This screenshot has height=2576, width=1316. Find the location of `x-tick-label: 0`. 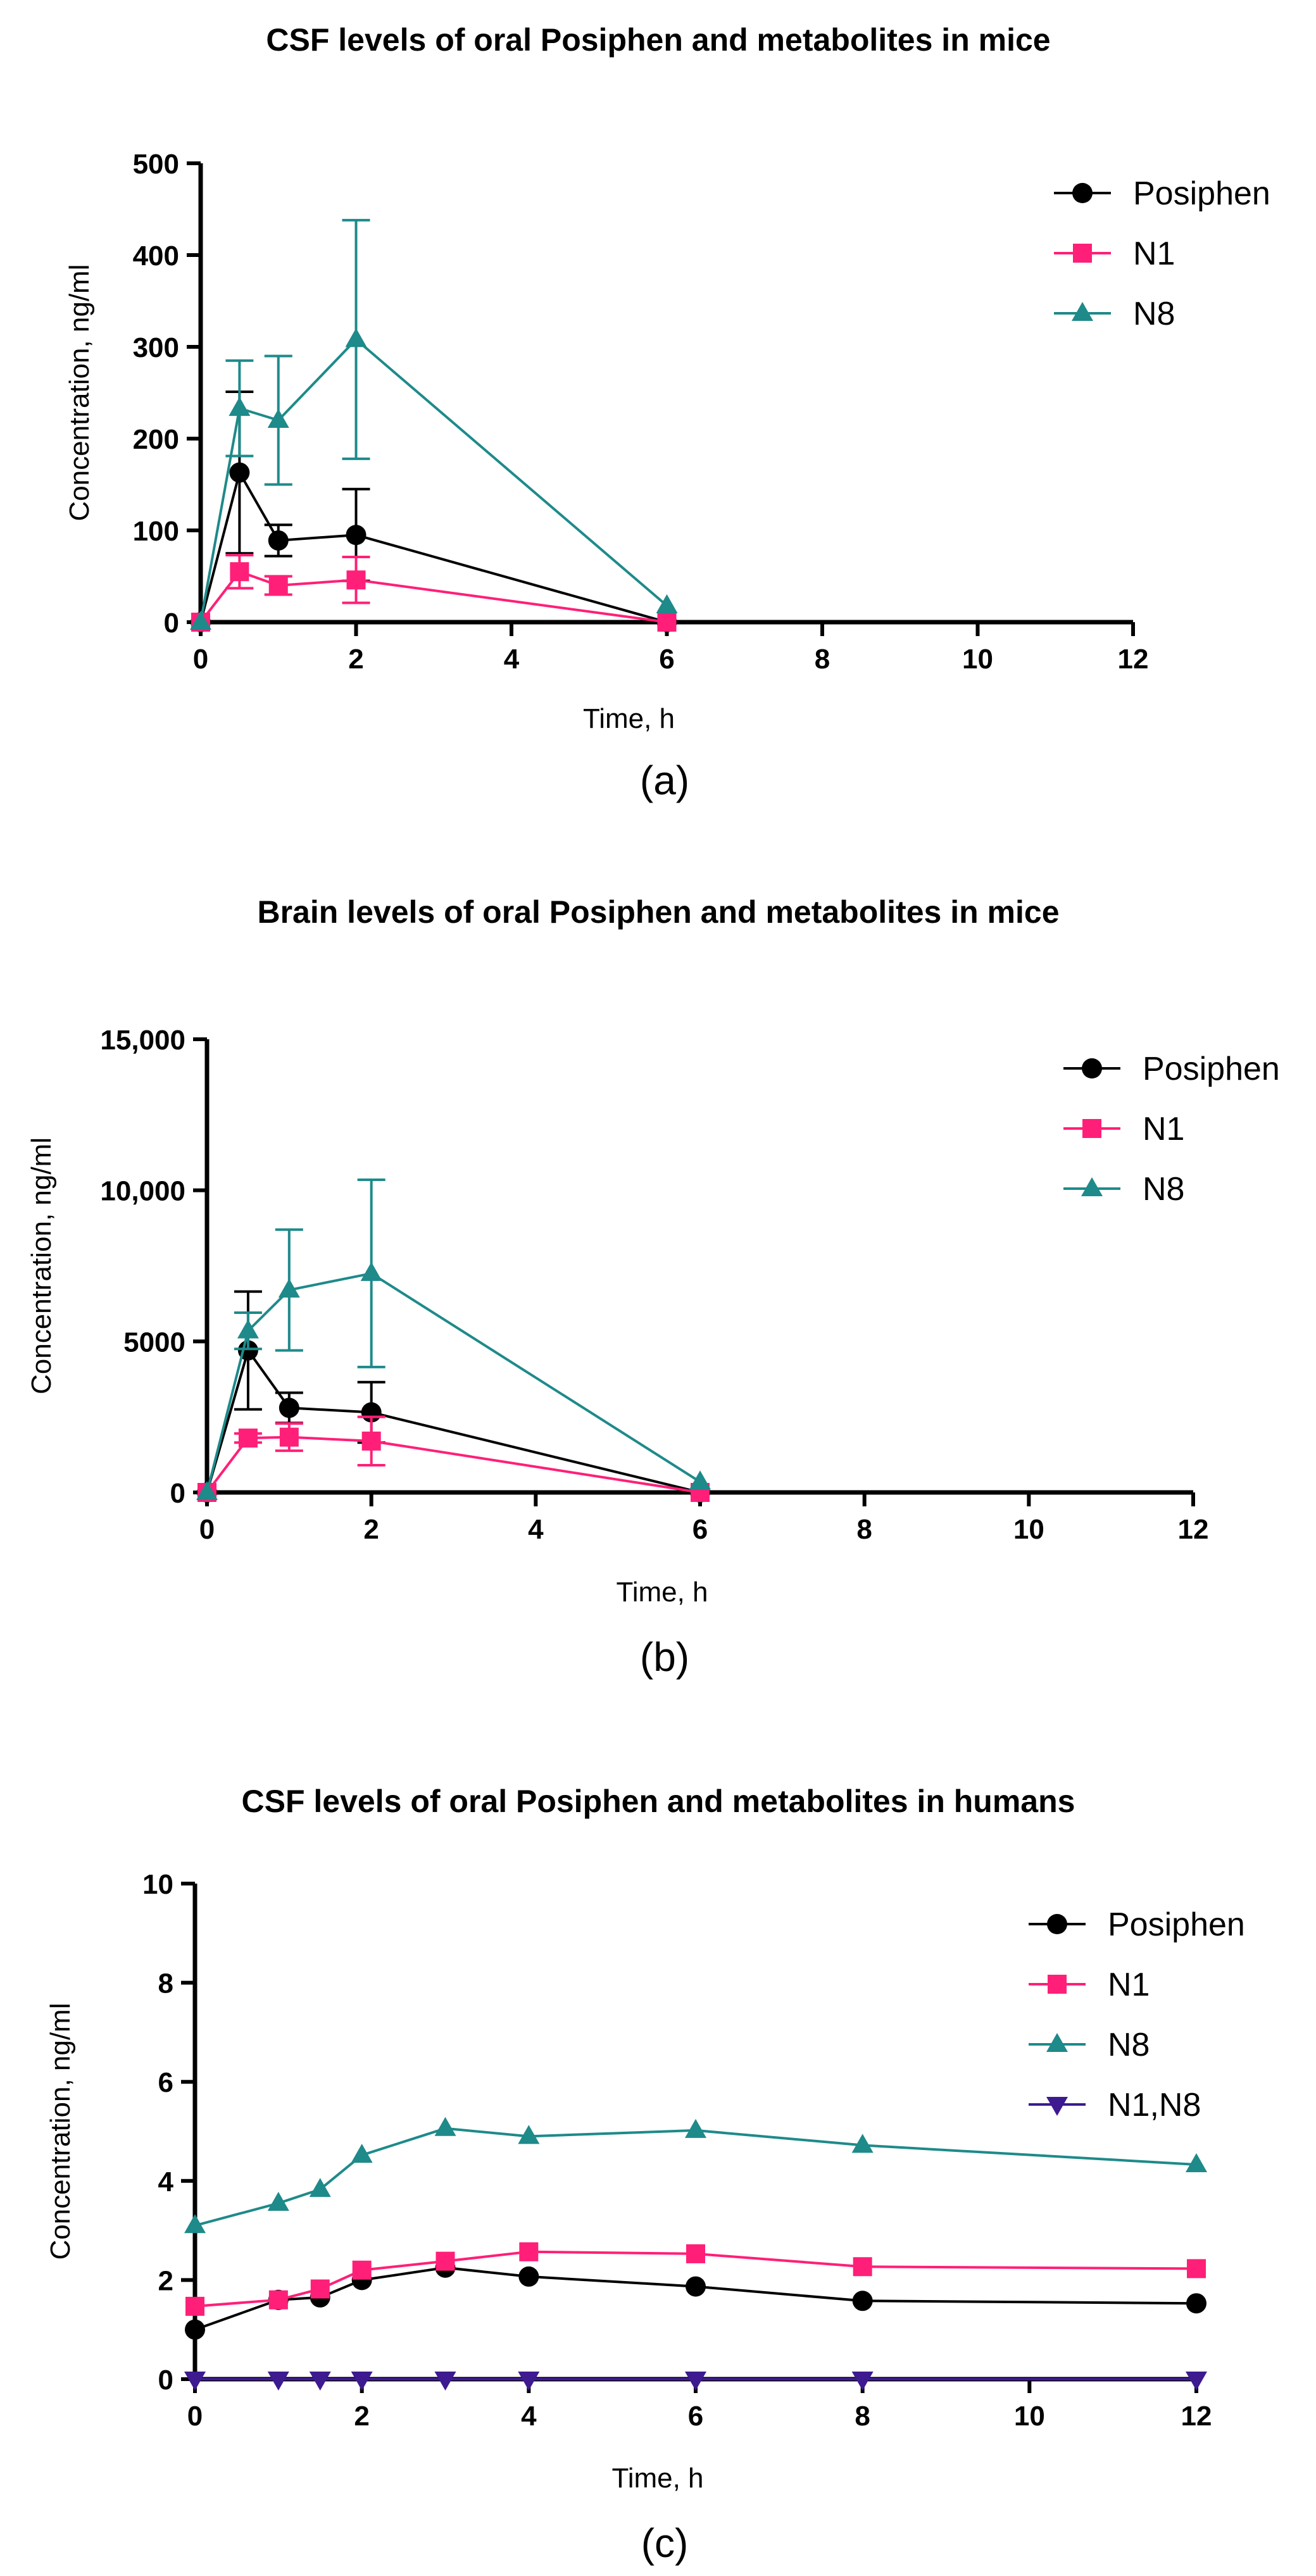

x-tick-label: 0 is located at coordinates (195, 2416).